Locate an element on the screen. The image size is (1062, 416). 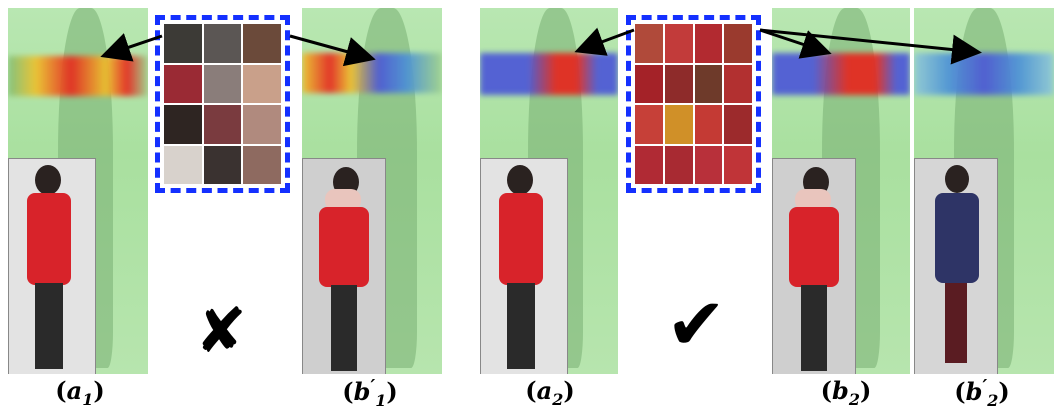
photo-b1-prime is located at coordinates (344, 266).